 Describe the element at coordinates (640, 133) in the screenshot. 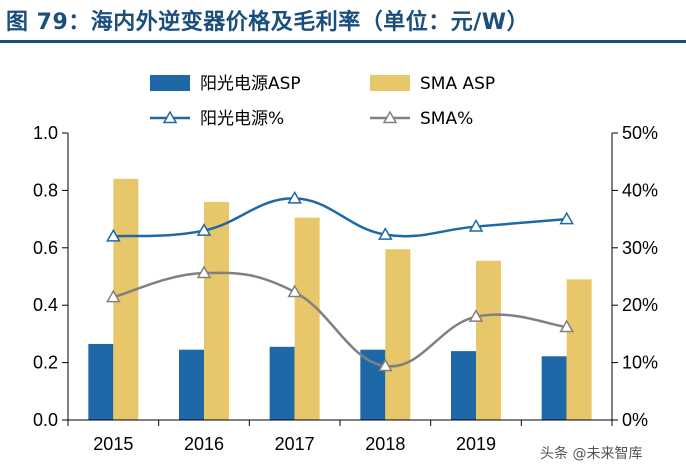

I see `y-tick-right-label: 50%` at that location.